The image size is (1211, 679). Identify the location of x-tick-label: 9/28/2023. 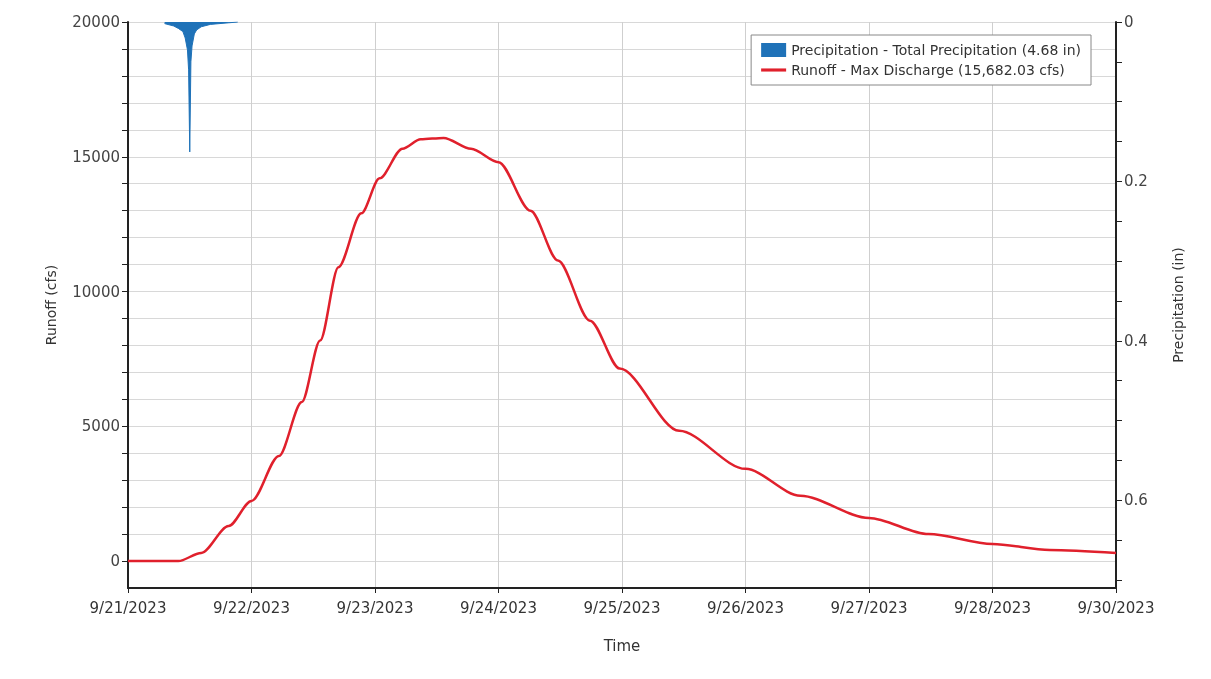
(992, 607).